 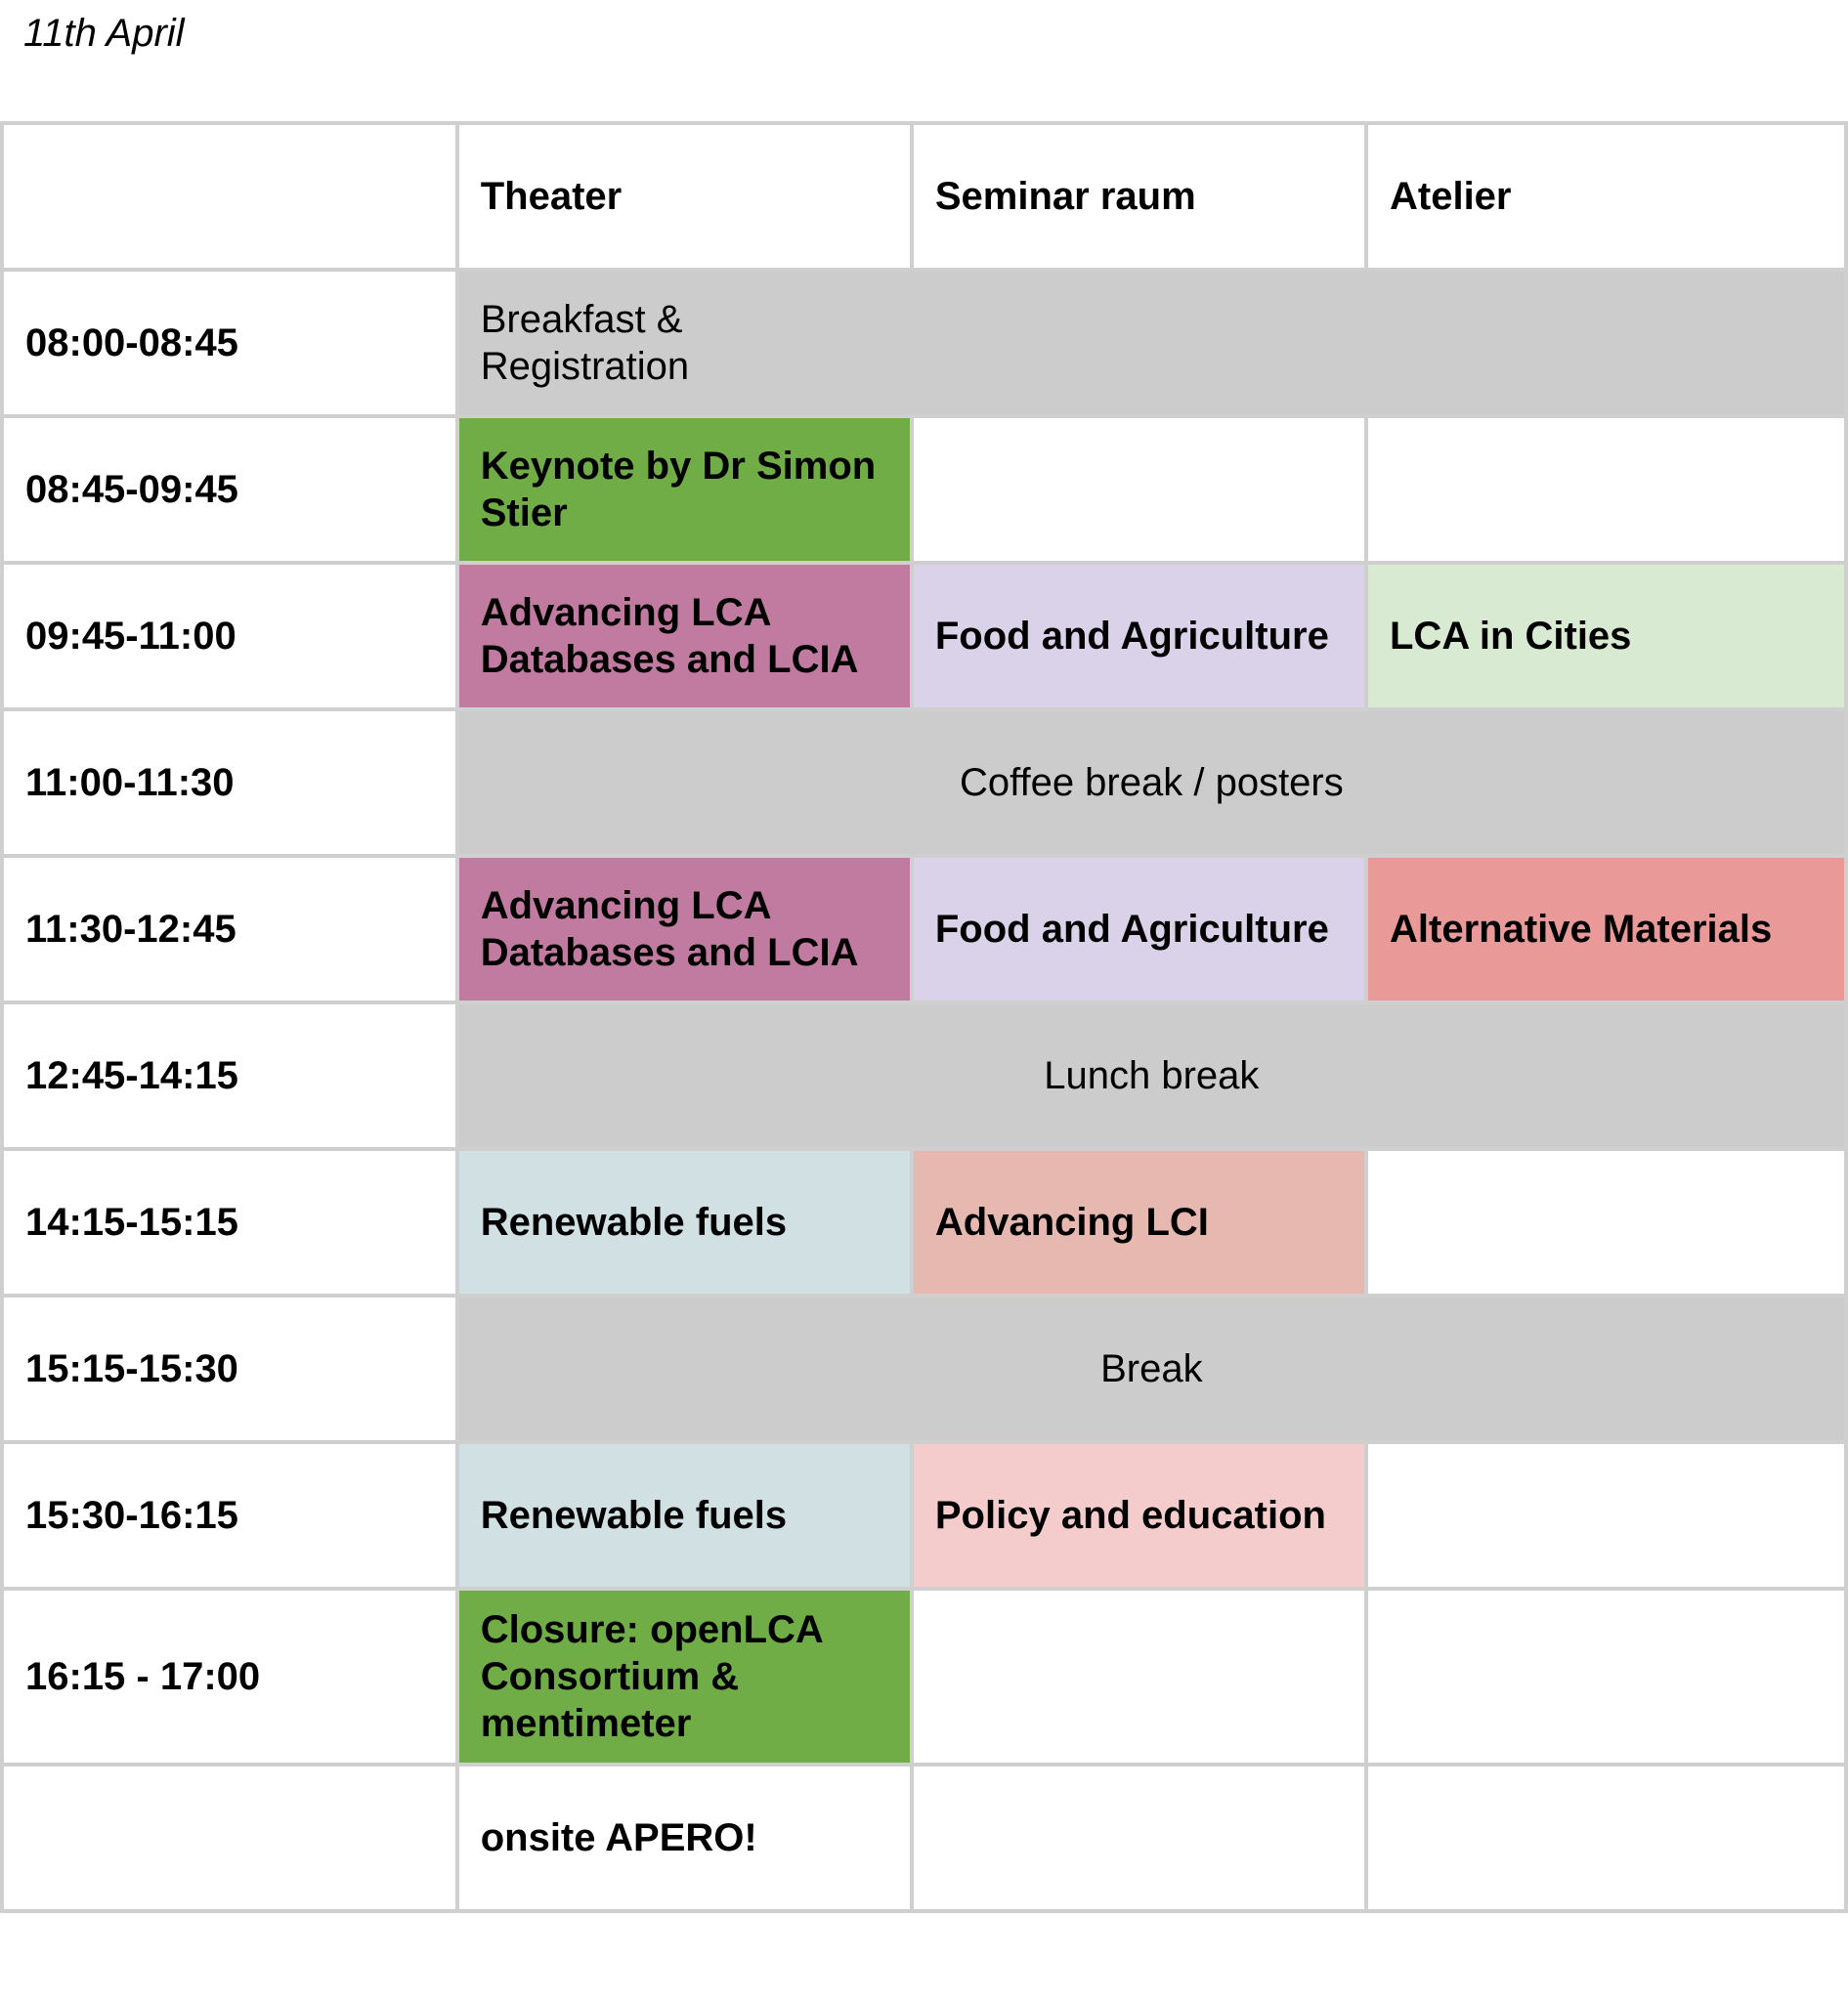 I want to click on room-header-theater: Theater, so click(x=684, y=196).